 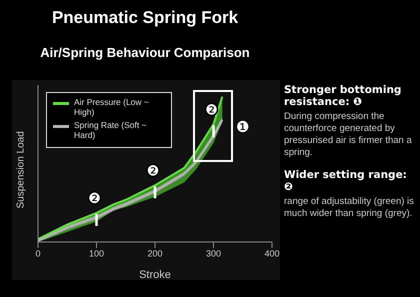 What do you see at coordinates (38, 253) in the screenshot?
I see `x-tick-label: 0` at bounding box center [38, 253].